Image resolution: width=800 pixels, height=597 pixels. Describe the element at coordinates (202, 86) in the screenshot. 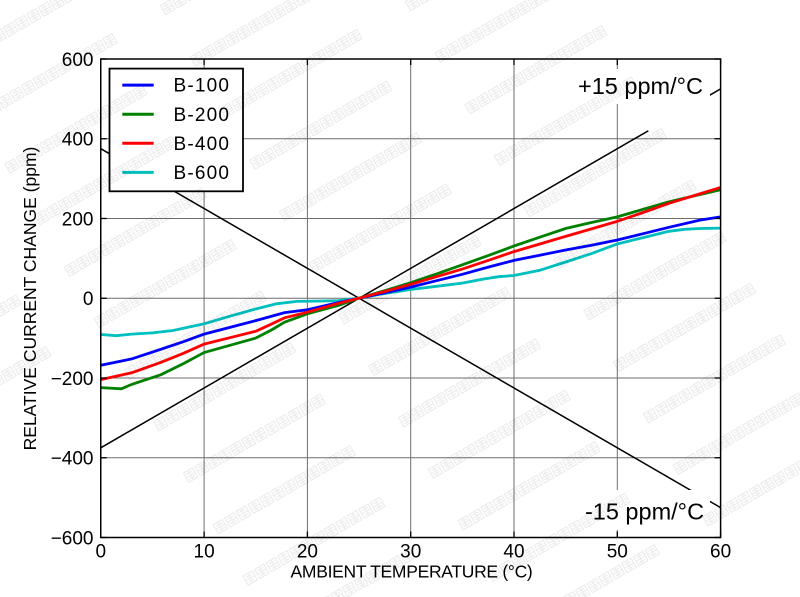

I see `svg-text: B-100` at that location.